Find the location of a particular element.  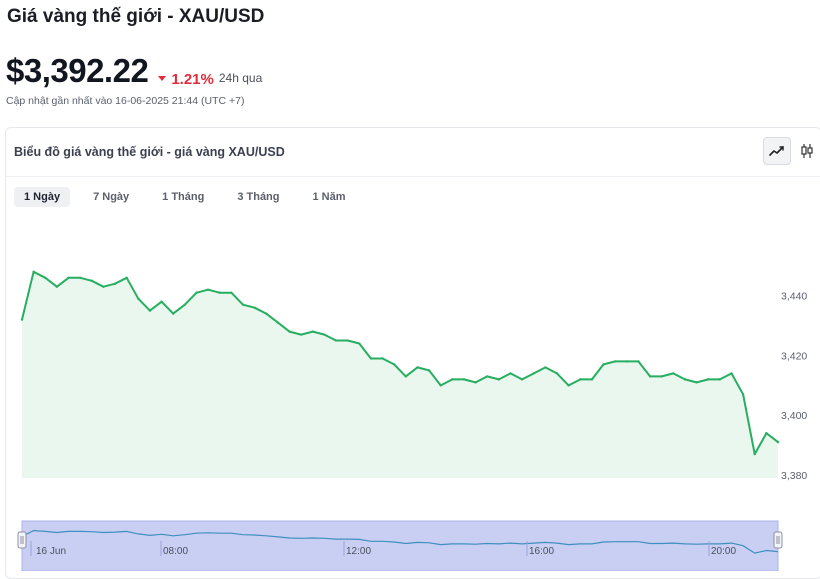

tab-3-thang: 3 Tháng is located at coordinates (258, 197).